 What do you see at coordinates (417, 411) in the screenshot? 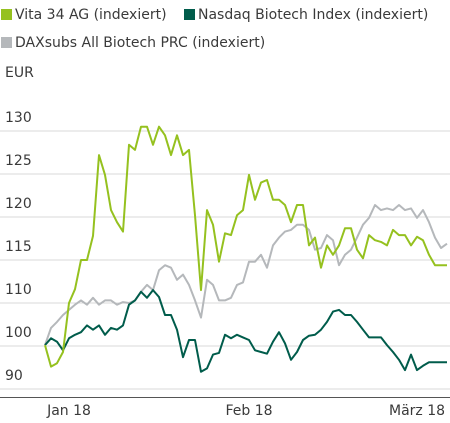
I see `x-tick-label: März 18` at bounding box center [417, 411].